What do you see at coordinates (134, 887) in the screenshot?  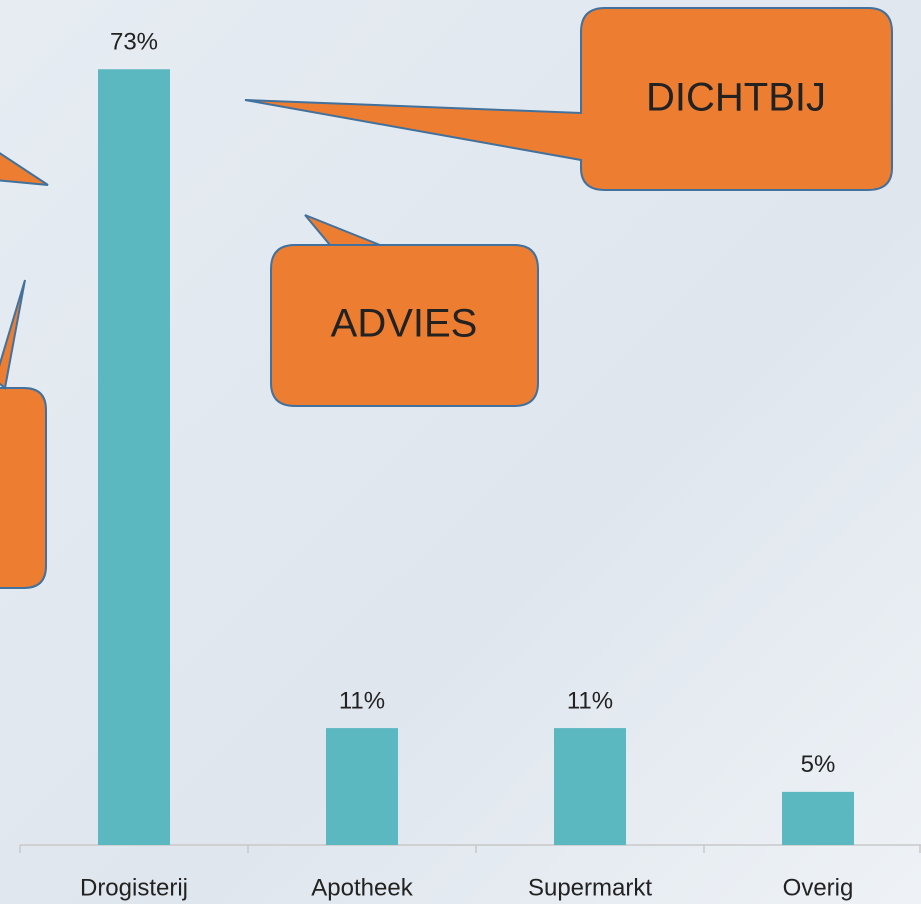 I see `x-tick-label: Drogisterij` at bounding box center [134, 887].